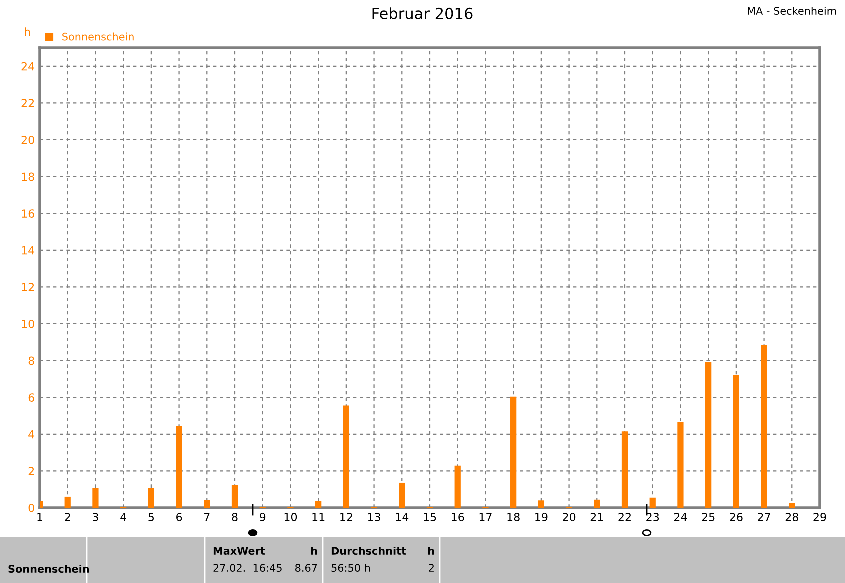 This screenshot has height=583, width=845. What do you see at coordinates (31, 398) in the screenshot?
I see `y-tick-label: 6` at bounding box center [31, 398].